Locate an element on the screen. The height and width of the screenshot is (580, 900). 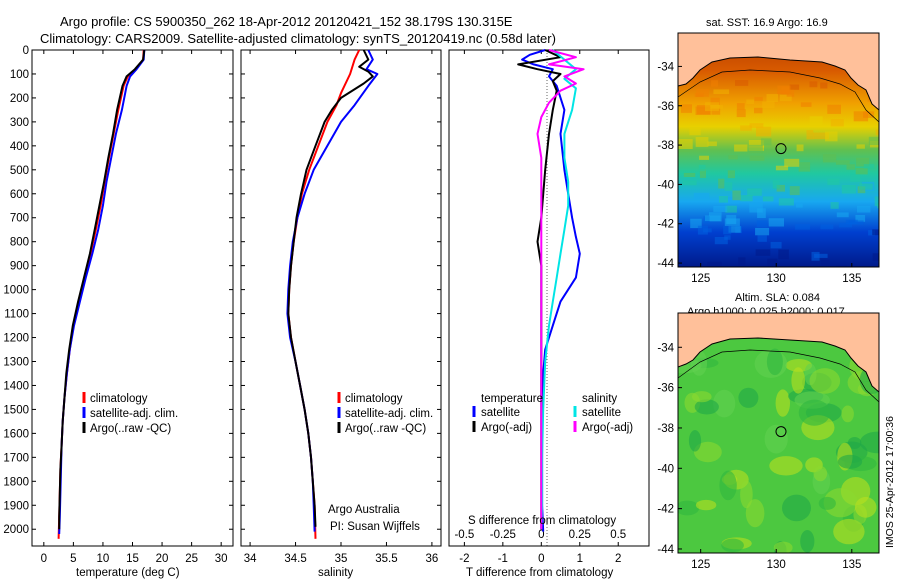
sst-land is located at coordinates (778, 71).